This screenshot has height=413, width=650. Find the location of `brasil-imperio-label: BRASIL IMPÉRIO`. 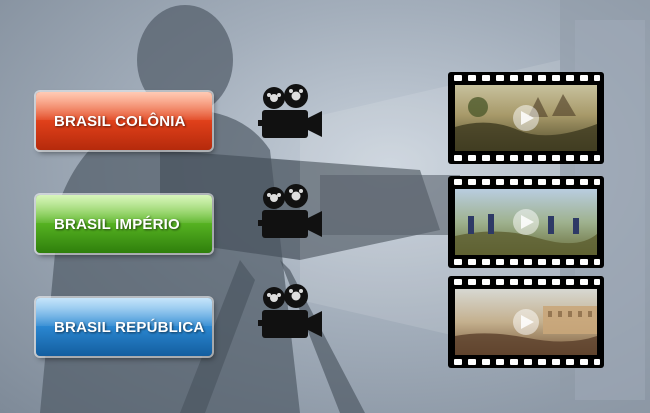

brasil-imperio-label: BRASIL IMPÉRIO is located at coordinates (117, 224).